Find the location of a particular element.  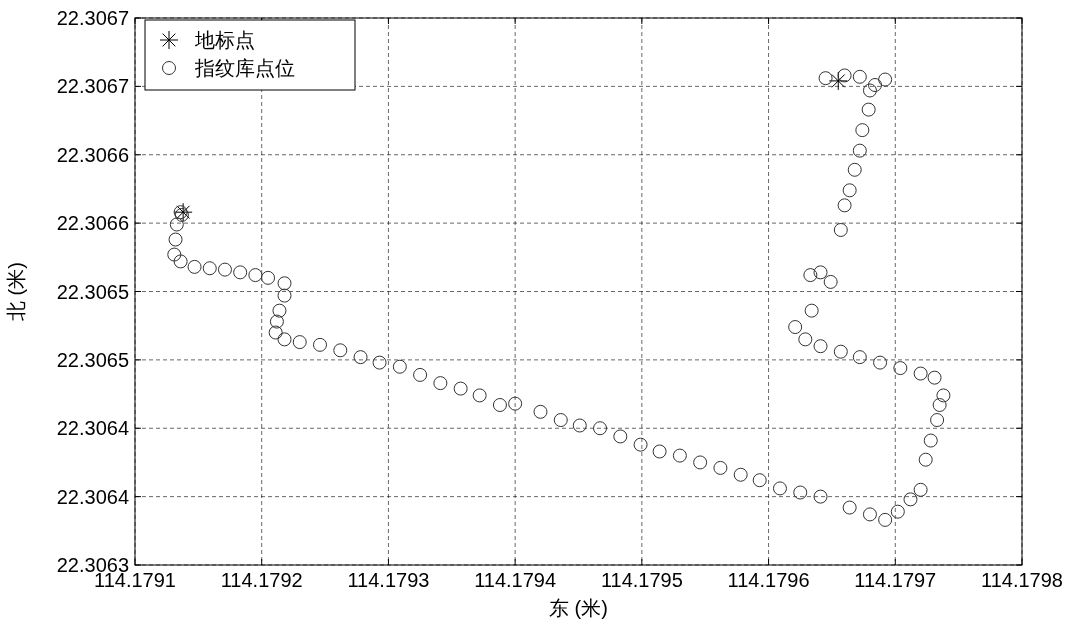

x-tick-label: 114.1795 is located at coordinates (641, 580).